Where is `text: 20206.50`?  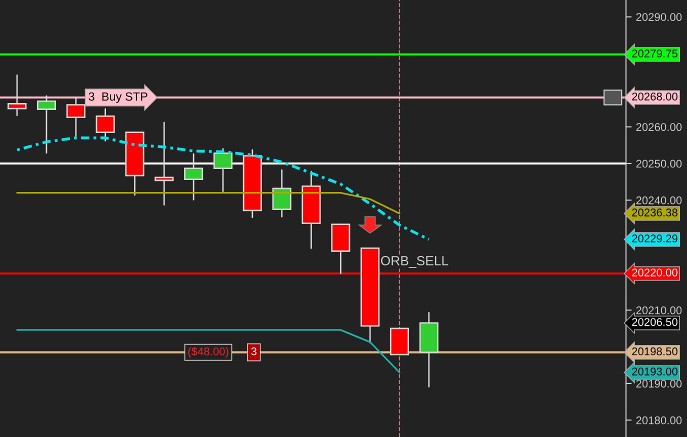 text: 20206.50 is located at coordinates (655, 322).